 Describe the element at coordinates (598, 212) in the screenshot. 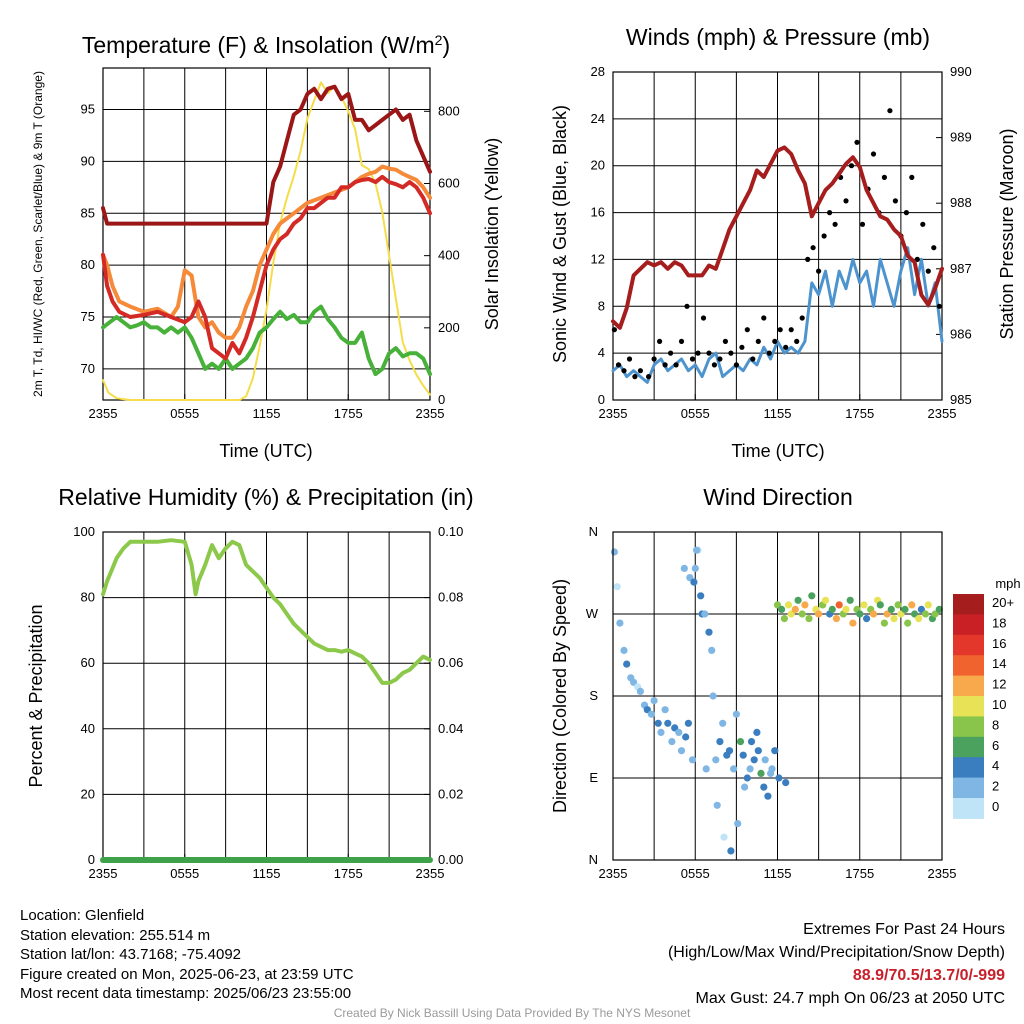

I see `wind-ytick-label: 16` at that location.